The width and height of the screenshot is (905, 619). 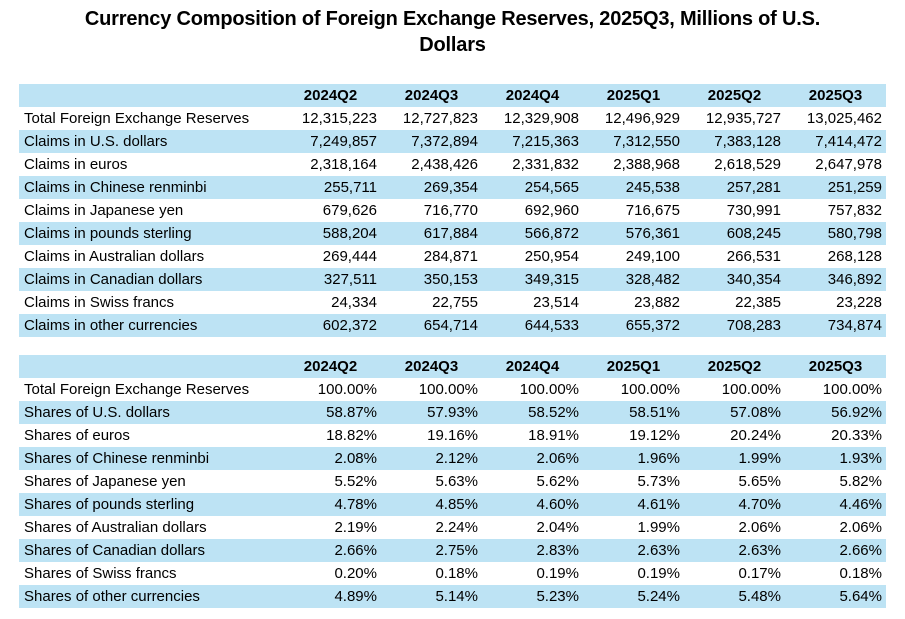 What do you see at coordinates (545, 164) in the screenshot?
I see `value-cell: 2,331,832` at bounding box center [545, 164].